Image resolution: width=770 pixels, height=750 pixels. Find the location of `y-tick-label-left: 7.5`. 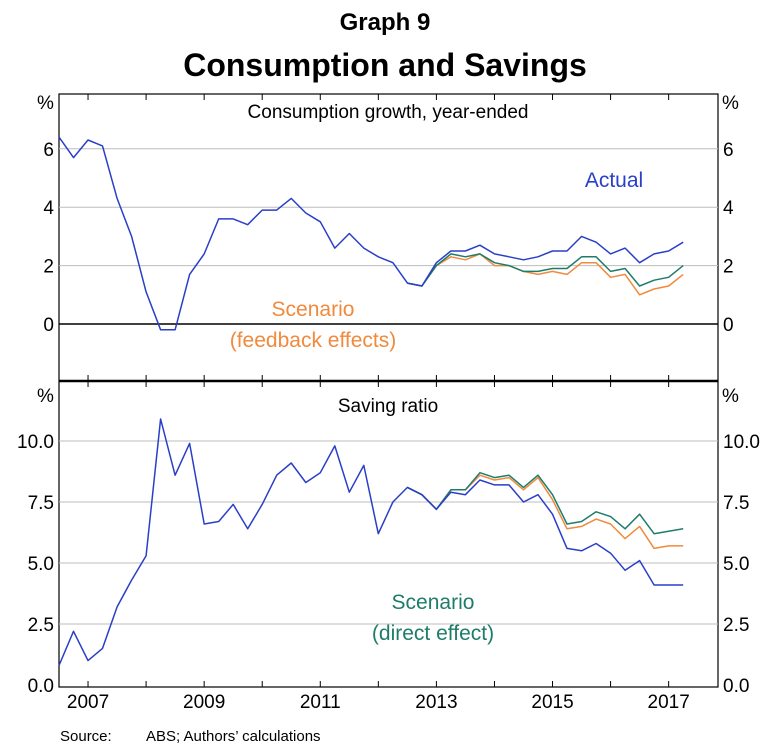

y-tick-label-left: 7.5 is located at coordinates (41, 503).